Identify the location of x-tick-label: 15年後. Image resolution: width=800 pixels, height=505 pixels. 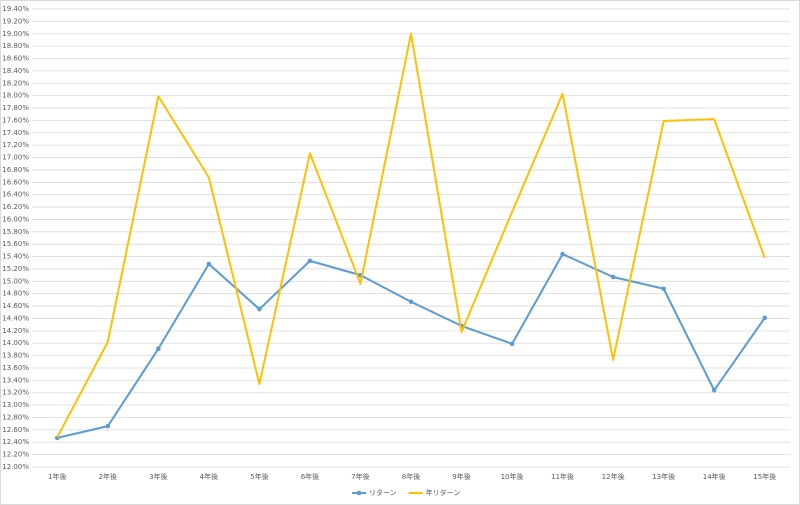
(764, 476).